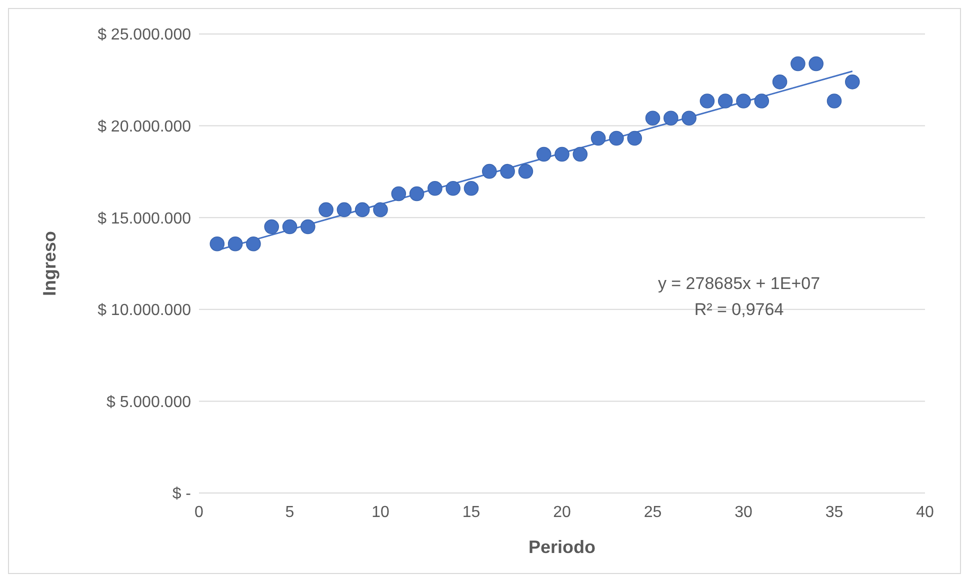 Image resolution: width=967 pixels, height=580 pixels. What do you see at coordinates (199, 512) in the screenshot?
I see `x-tick-label: 0` at bounding box center [199, 512].